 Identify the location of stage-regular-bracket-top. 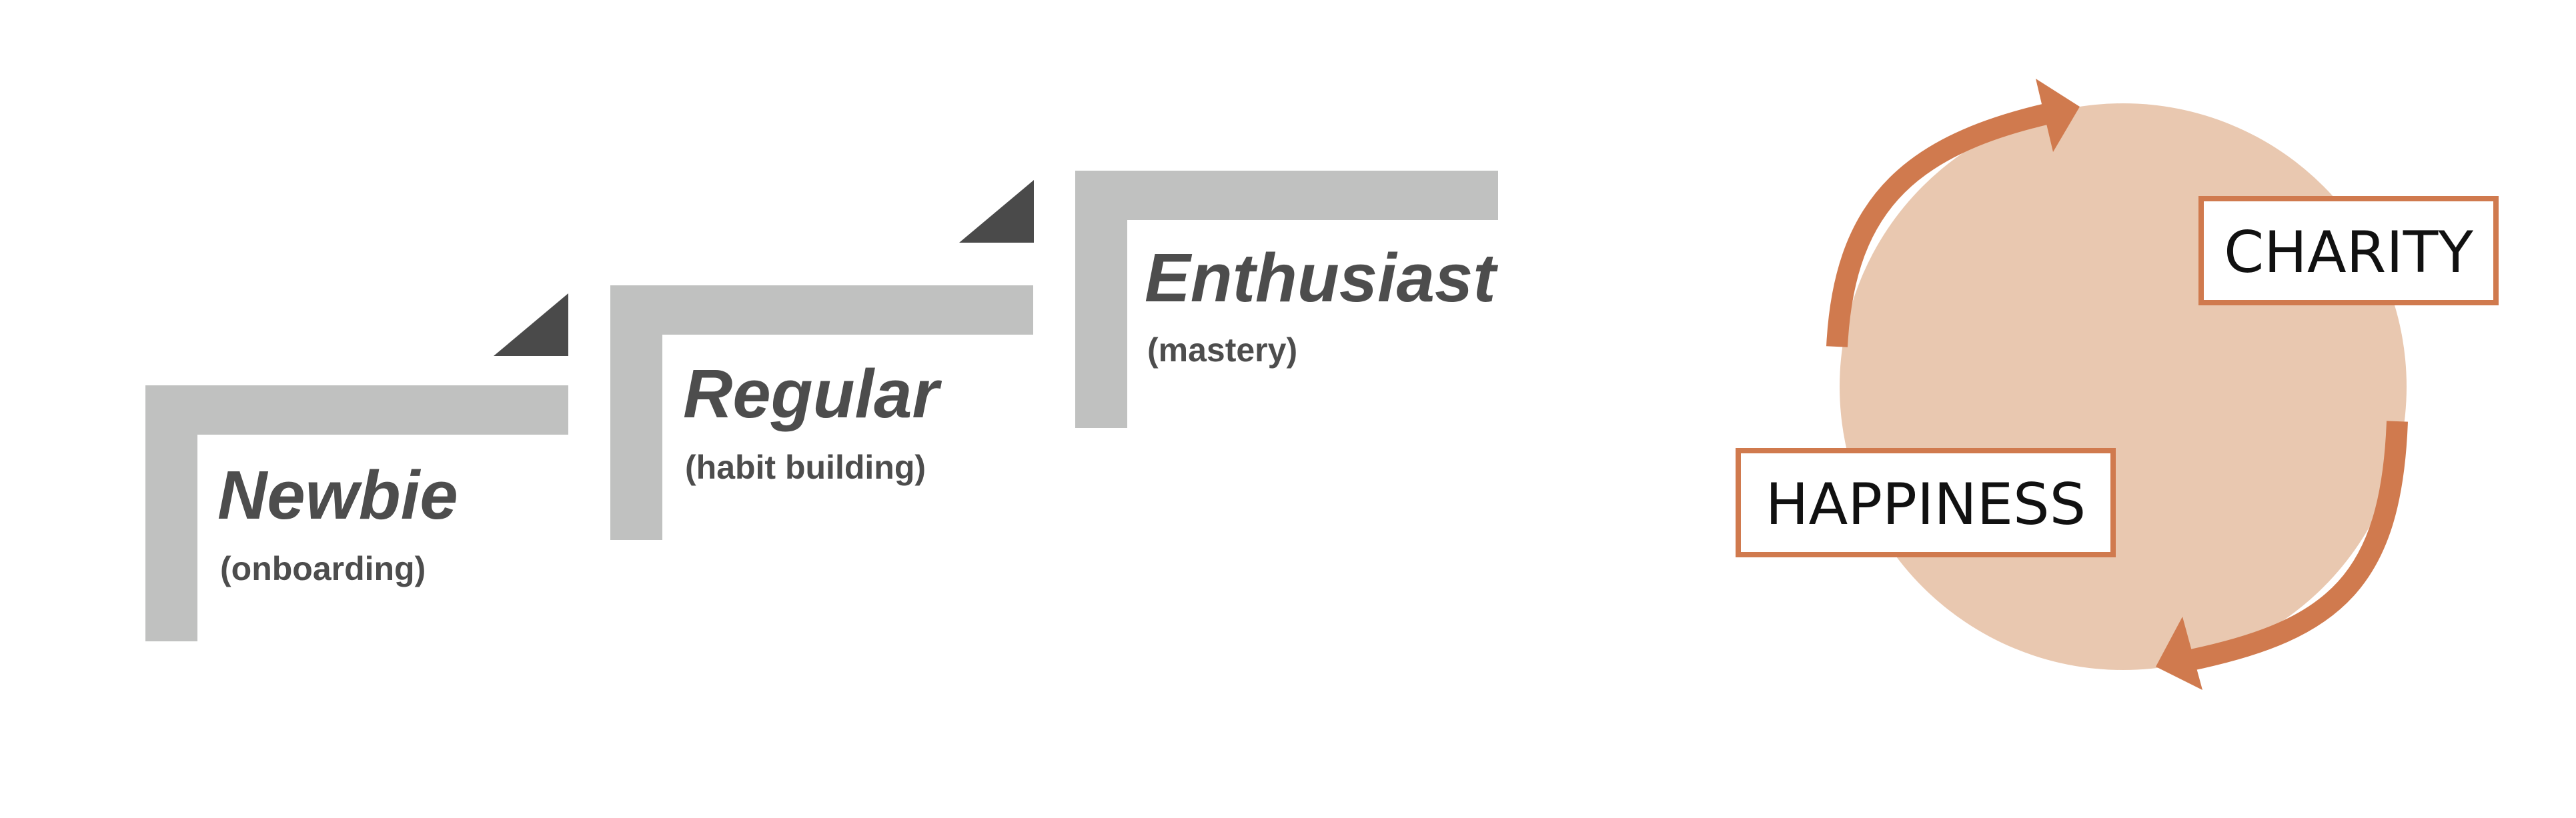
(821, 310).